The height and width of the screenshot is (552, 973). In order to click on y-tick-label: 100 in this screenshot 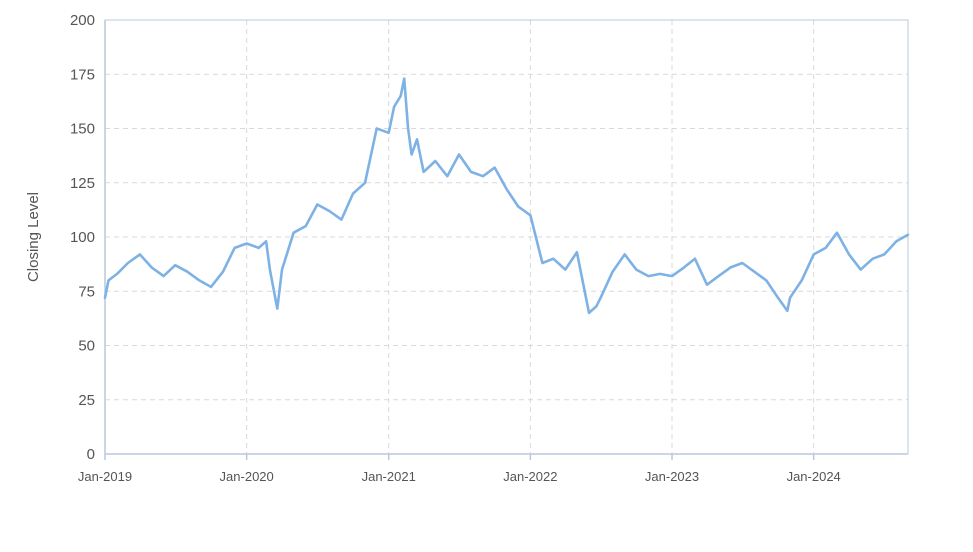, I will do `click(82, 237)`.